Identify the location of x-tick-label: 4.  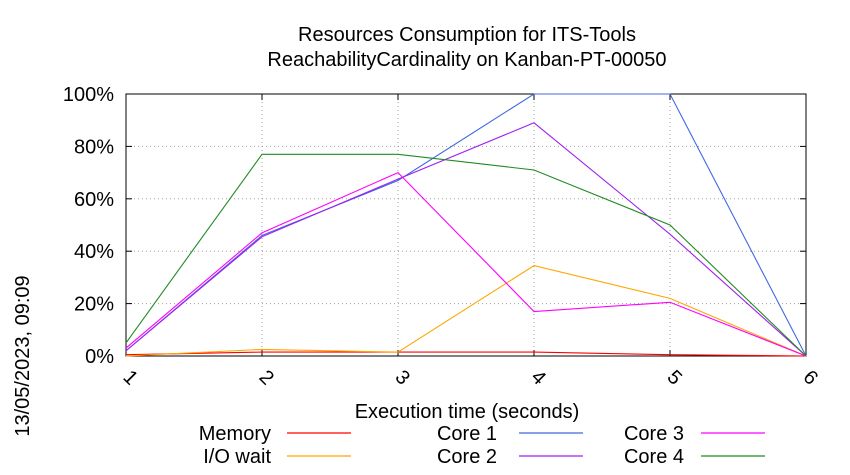
(538, 377).